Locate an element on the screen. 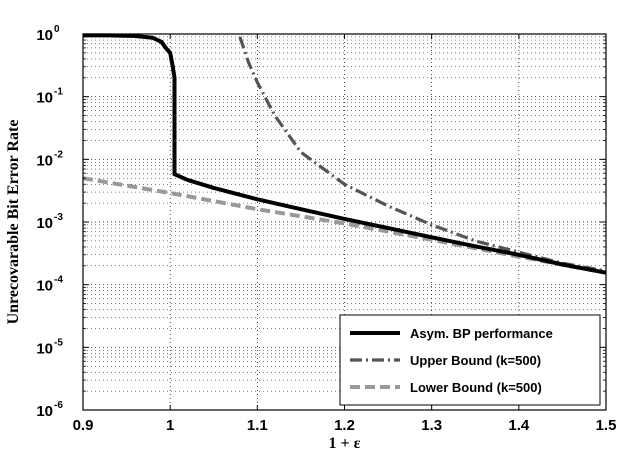 This screenshot has width=627, height=463. y-tick-label: 10⁻¹ is located at coordinates (49, 97).